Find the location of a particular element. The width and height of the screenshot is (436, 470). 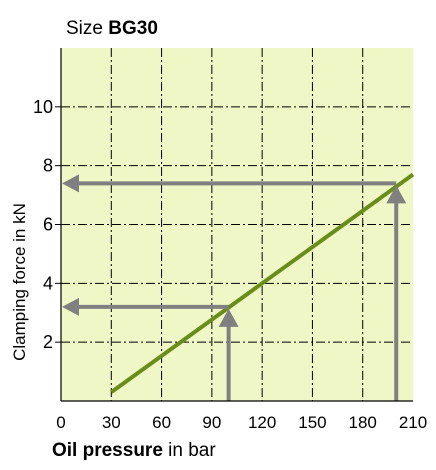

title-prefix: Size is located at coordinates (87, 28).